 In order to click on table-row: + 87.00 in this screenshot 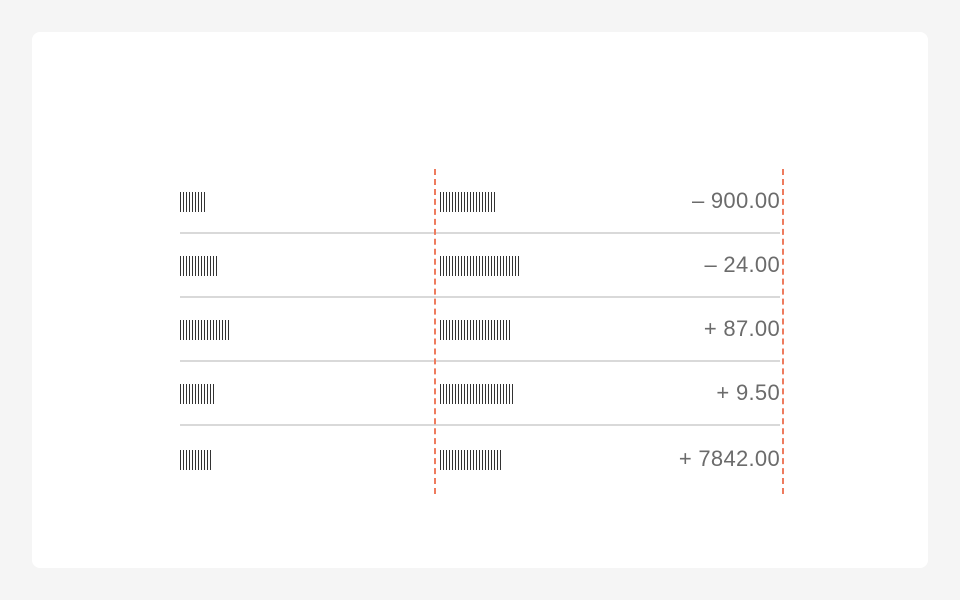, I will do `click(480, 330)`.